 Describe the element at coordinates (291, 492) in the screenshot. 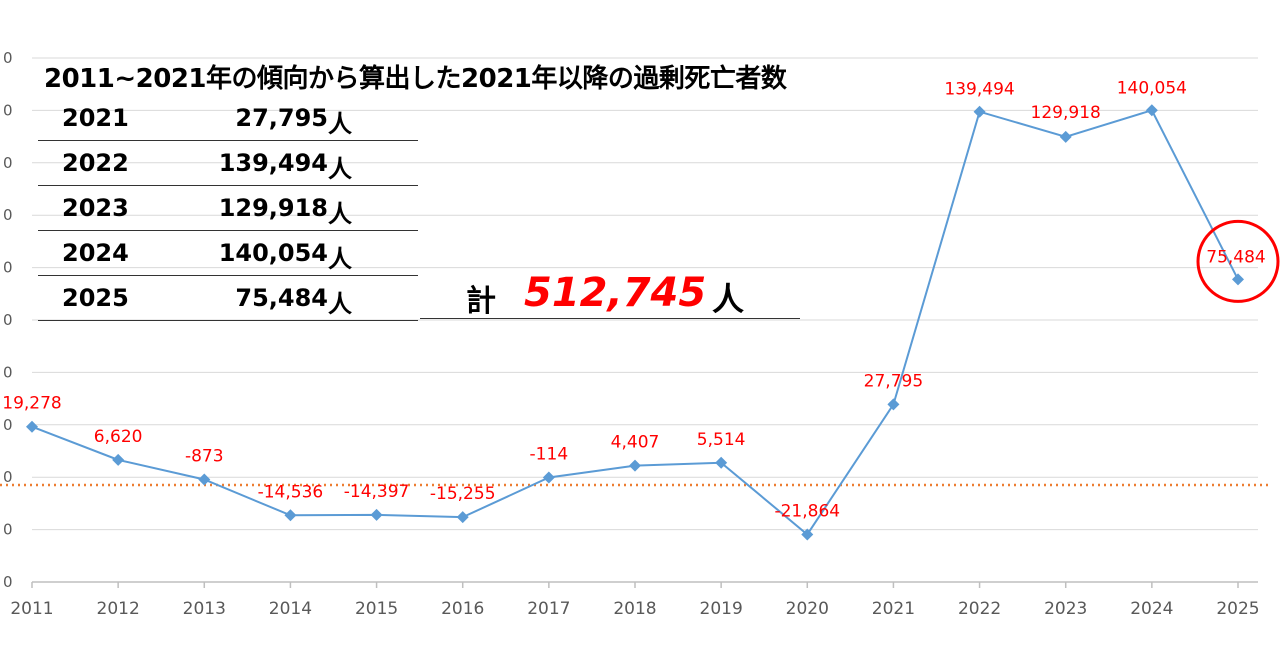

I see `data-label: -14,536` at that location.